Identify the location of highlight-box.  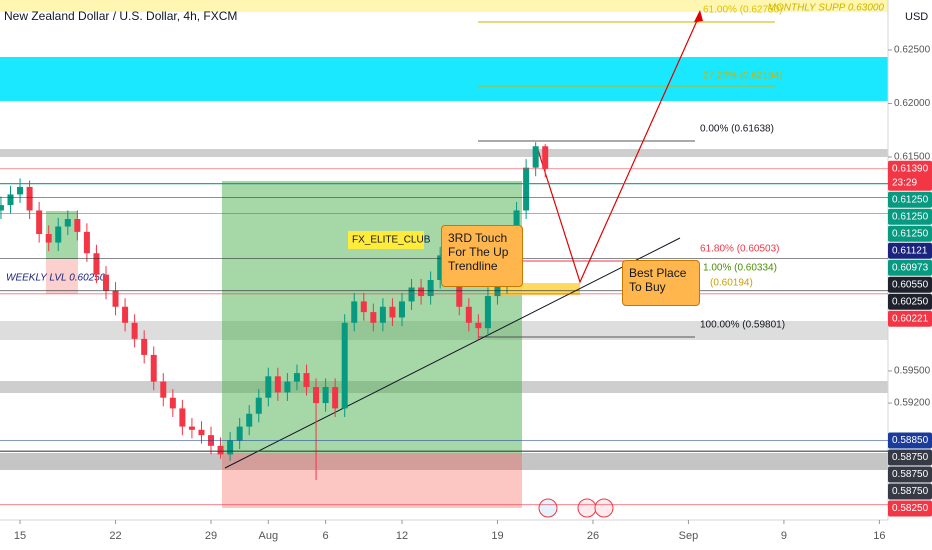
(62, 276).